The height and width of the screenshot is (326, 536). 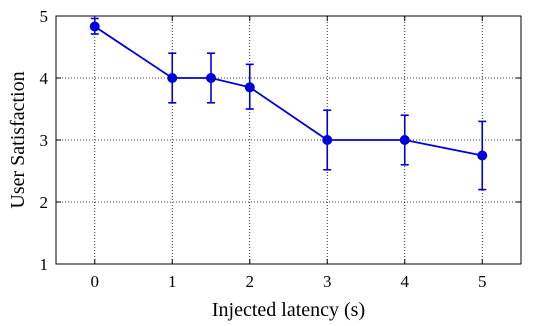 I want to click on x-tick-label: 5, so click(x=482, y=281).